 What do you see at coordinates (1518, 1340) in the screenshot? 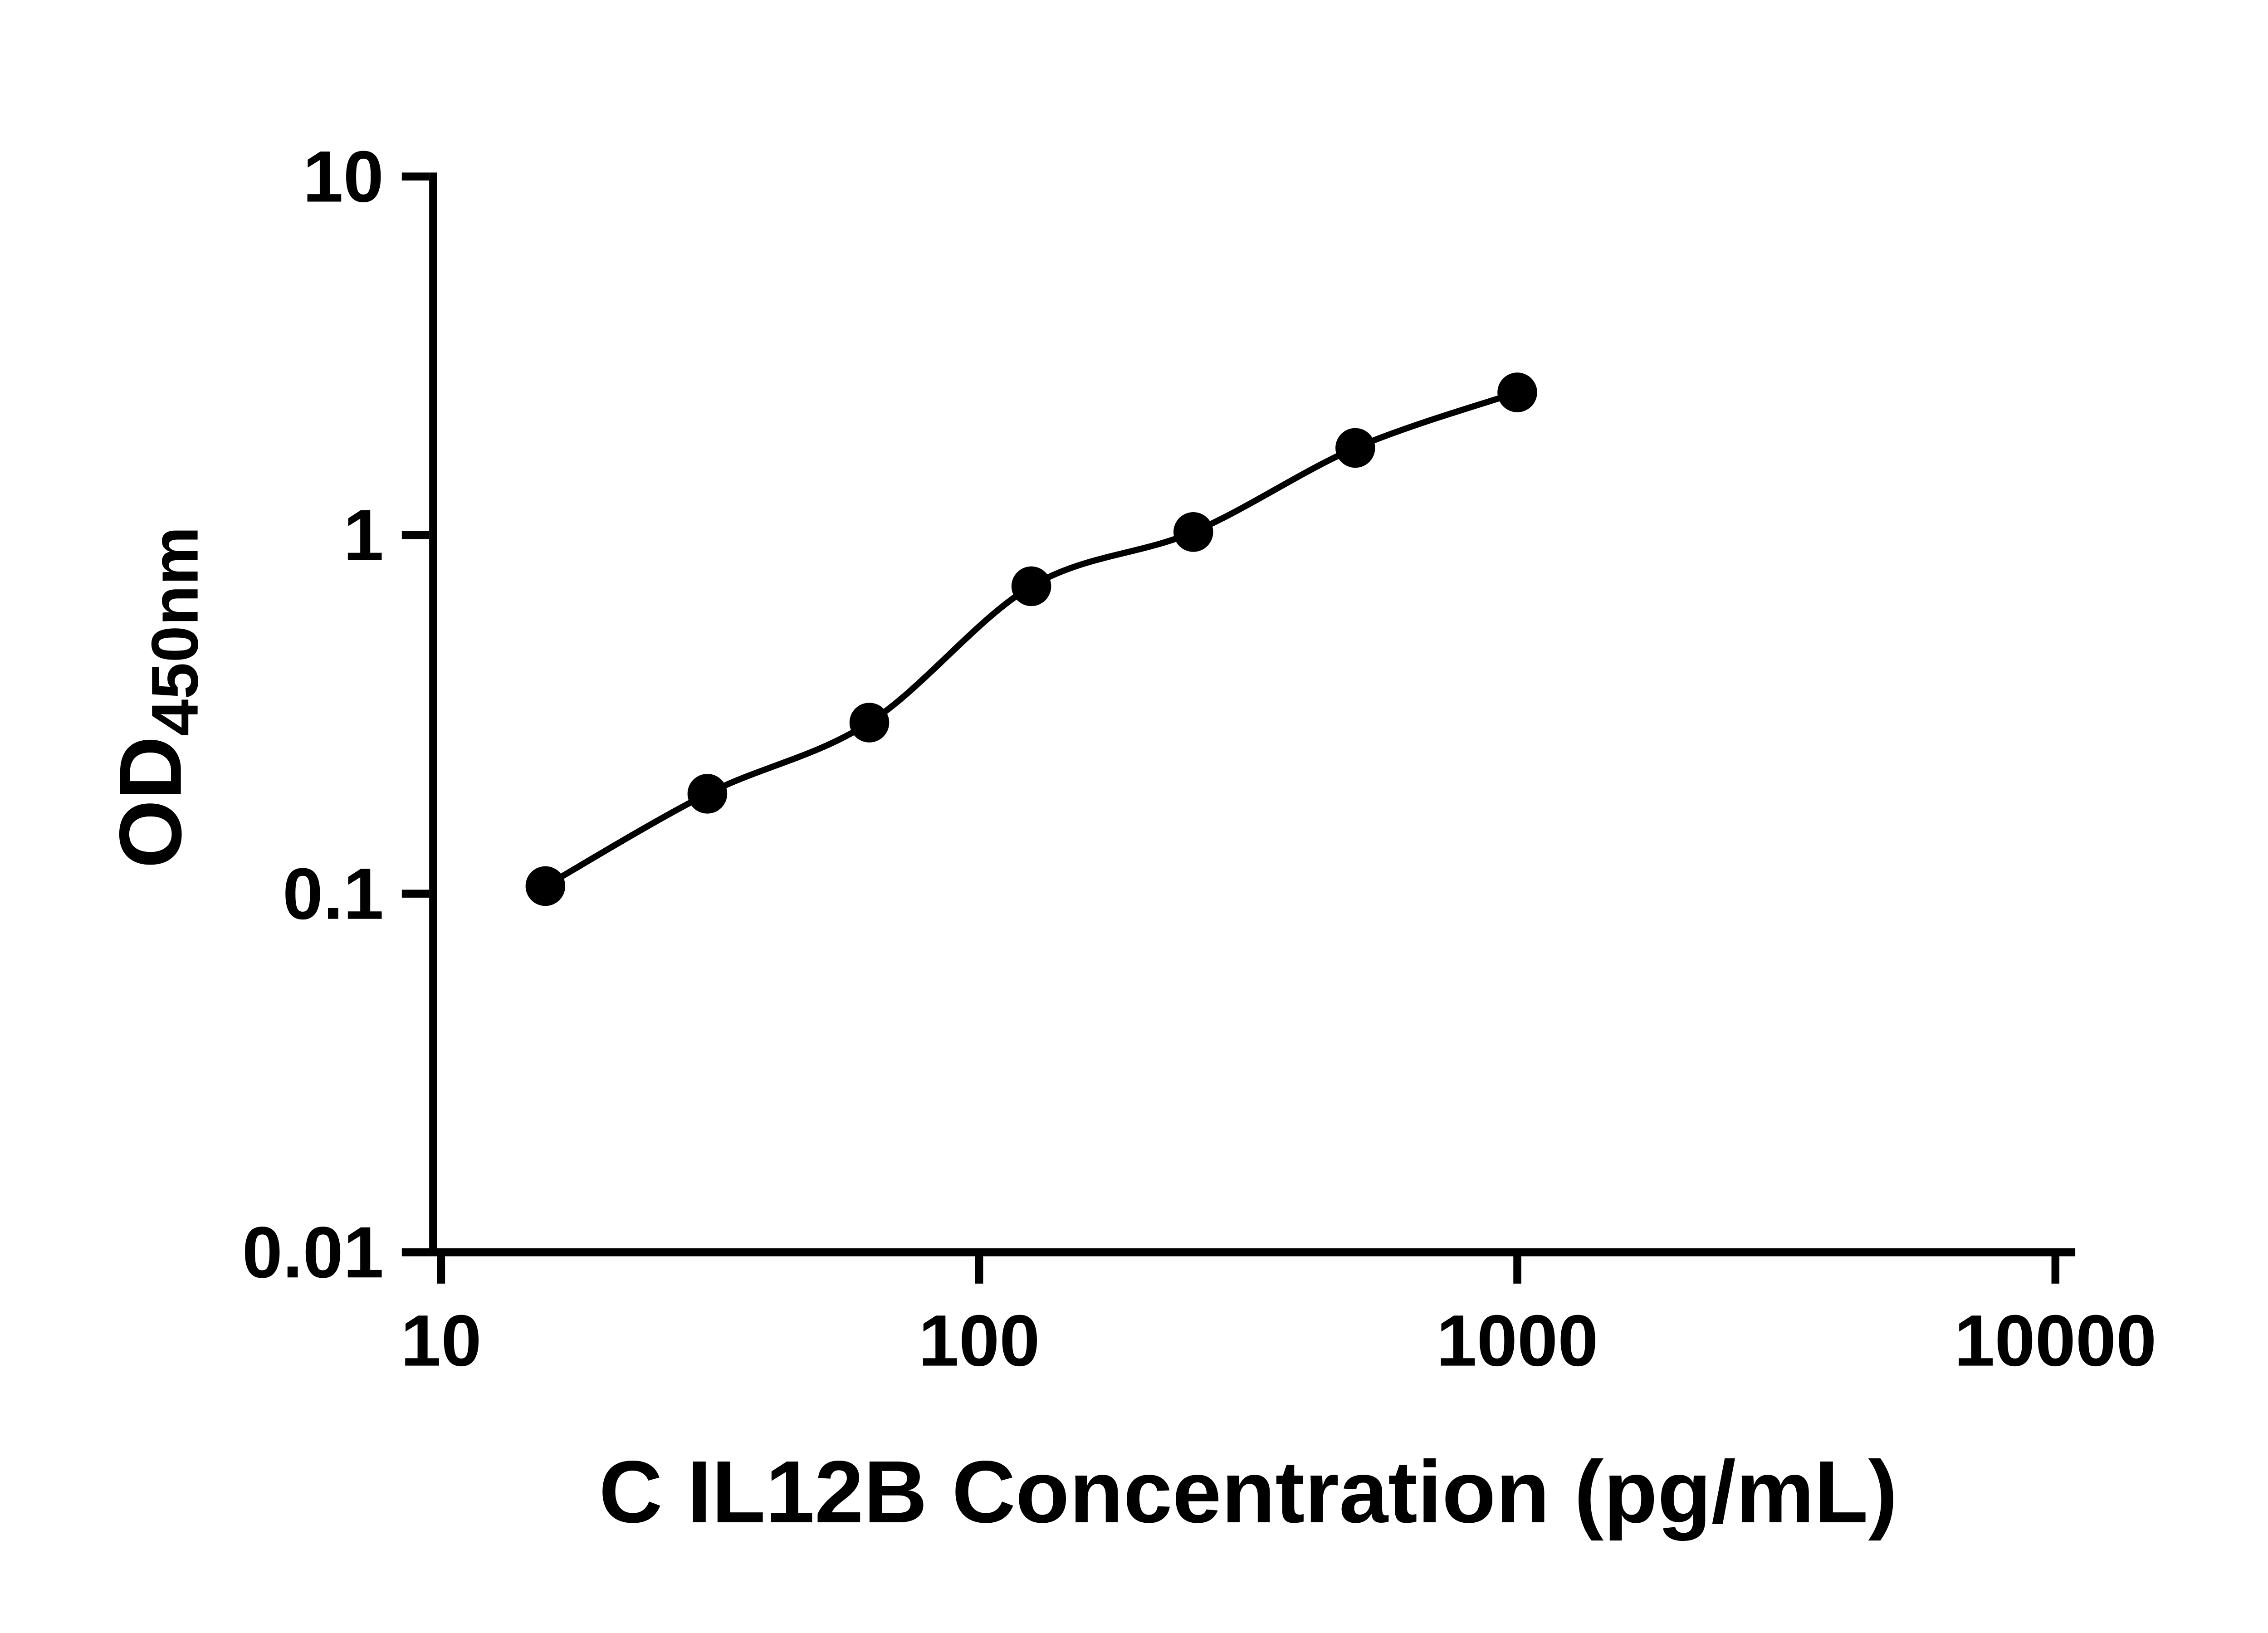
I see `x-axis-tick-label: 1000` at bounding box center [1518, 1340].